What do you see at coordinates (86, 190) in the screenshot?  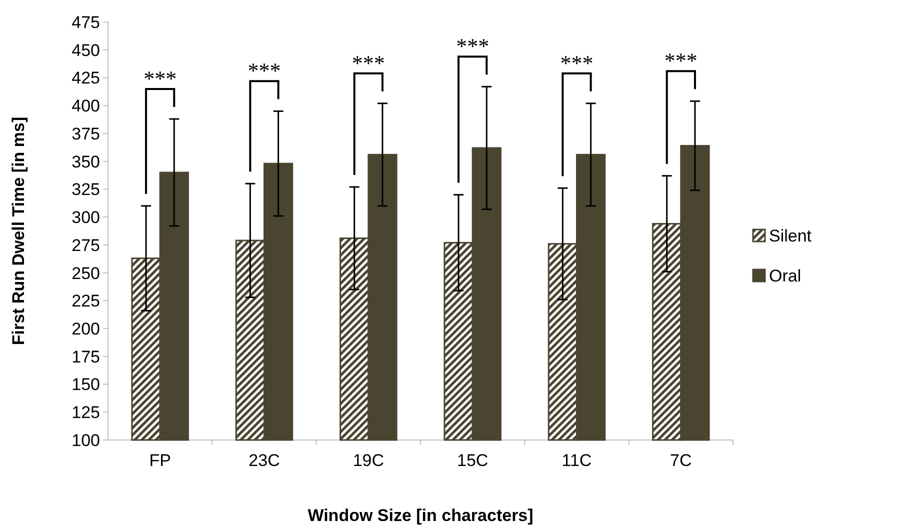 I see `y-tick-label: 325` at bounding box center [86, 190].